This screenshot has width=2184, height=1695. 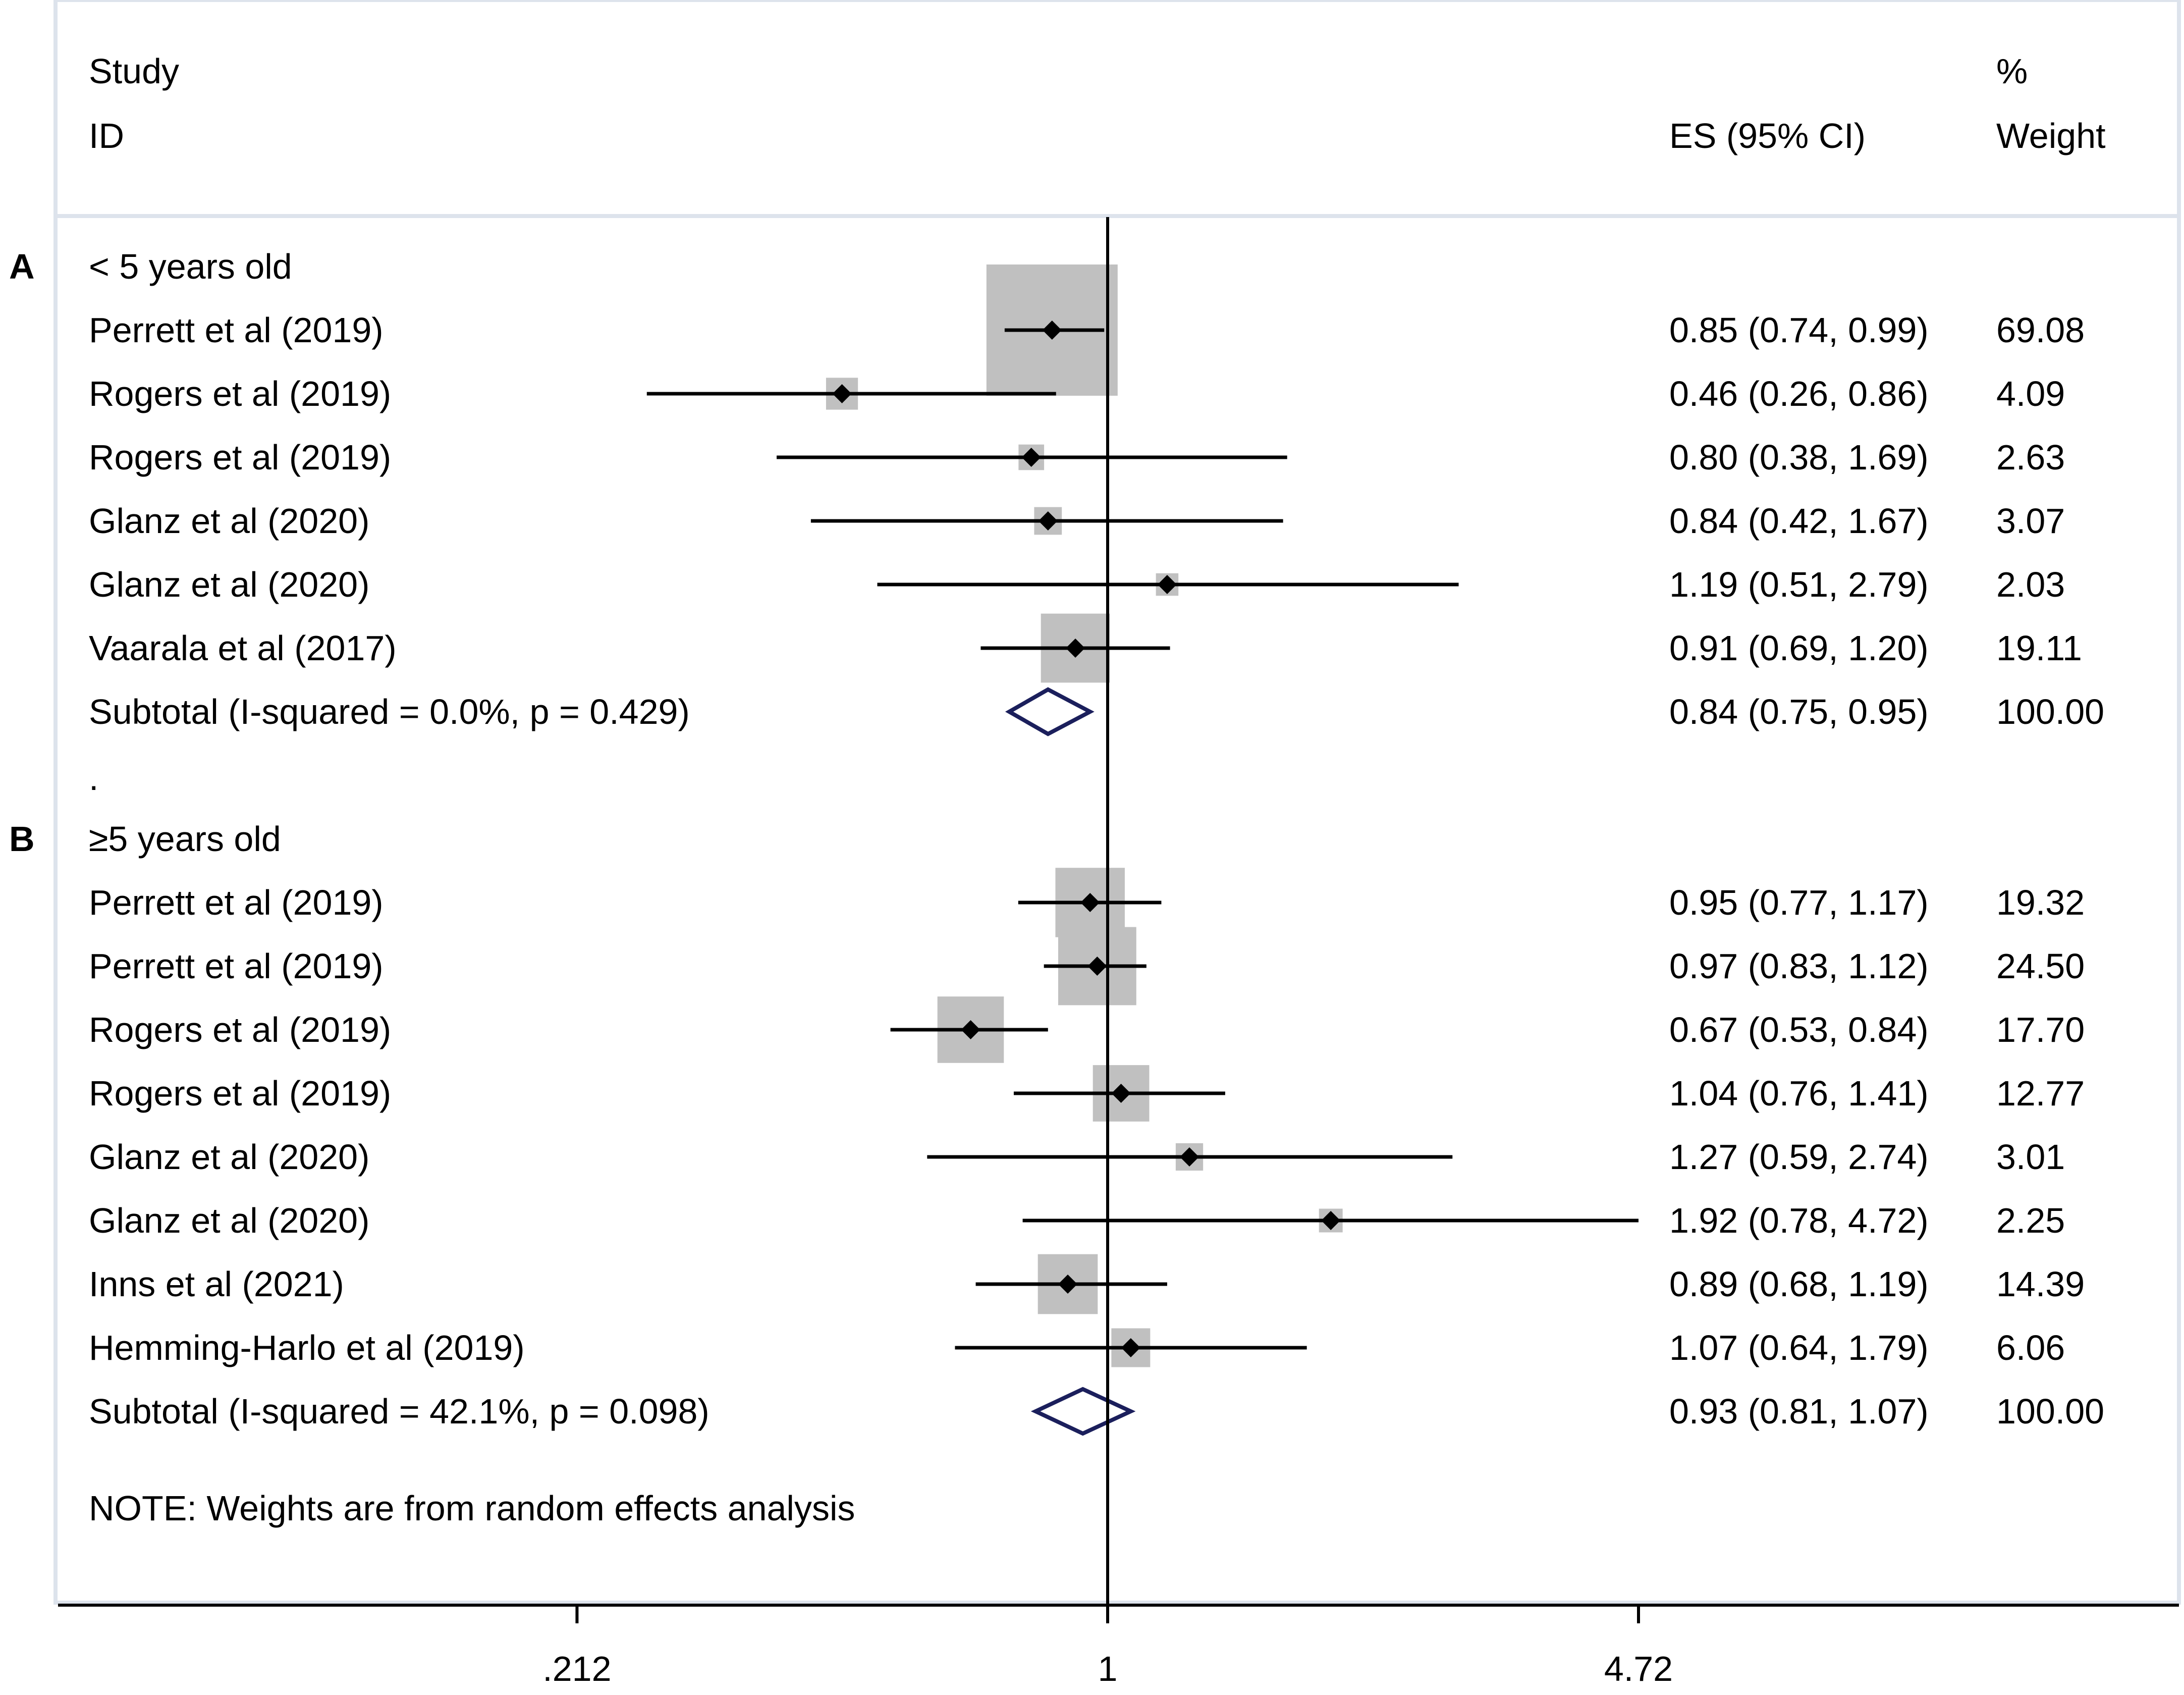 I want to click on x-tick-label: .212, so click(x=576, y=1668).